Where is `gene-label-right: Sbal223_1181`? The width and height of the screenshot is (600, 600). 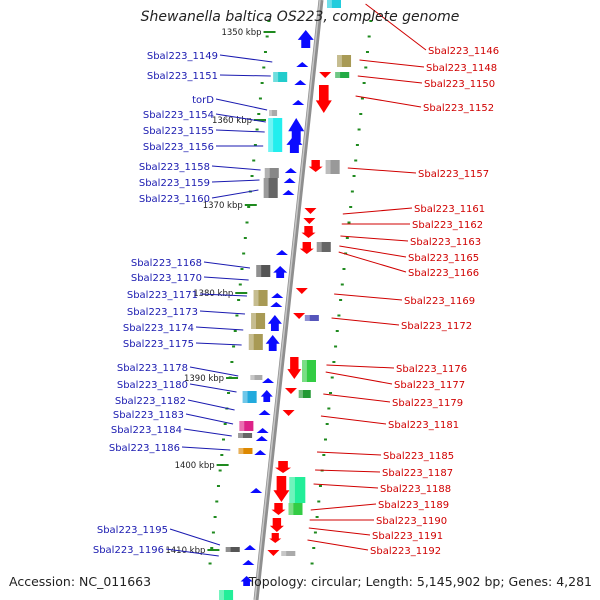
gene-label-right: Sbal223_1181 is located at coordinates (423, 425).